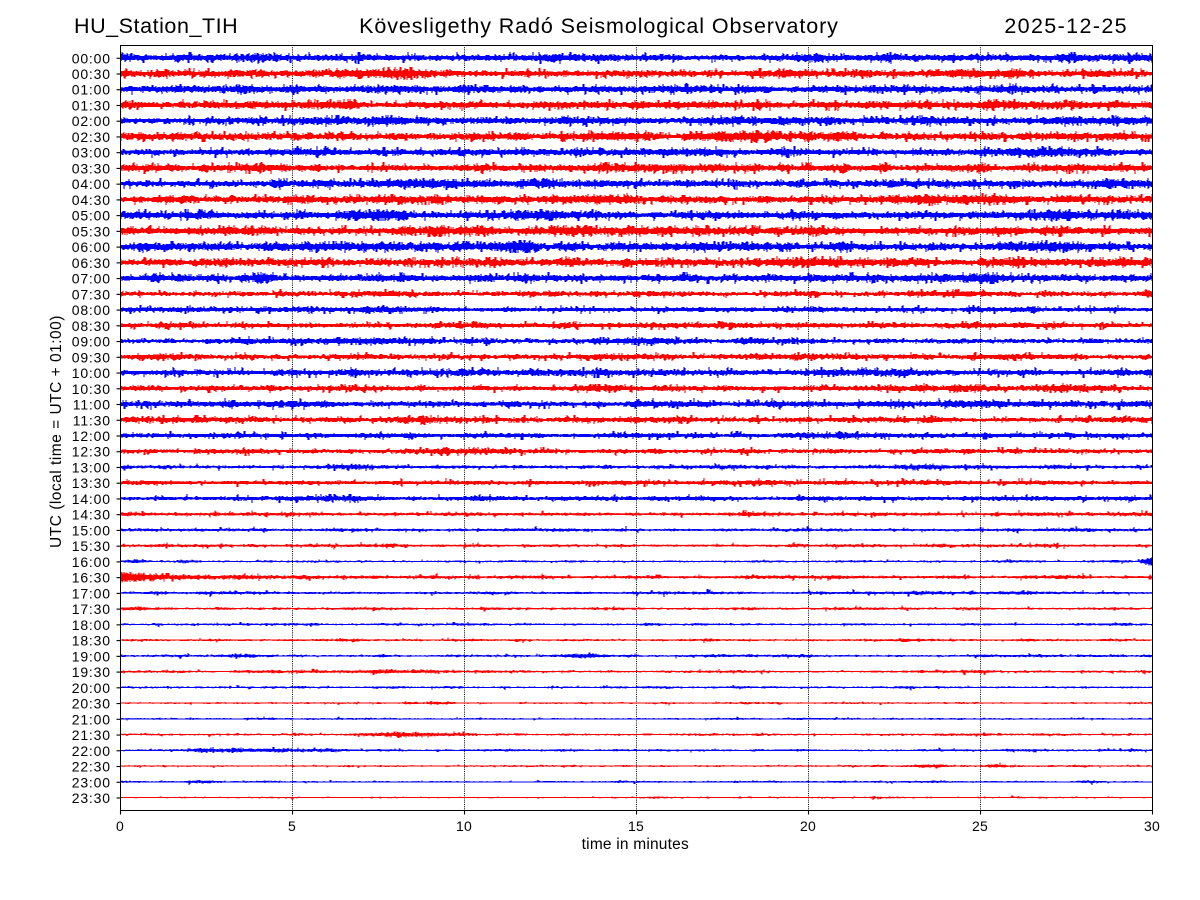 This screenshot has width=1200, height=900. What do you see at coordinates (91, 530) in the screenshot?
I see `svg-text: 15:00` at bounding box center [91, 530].